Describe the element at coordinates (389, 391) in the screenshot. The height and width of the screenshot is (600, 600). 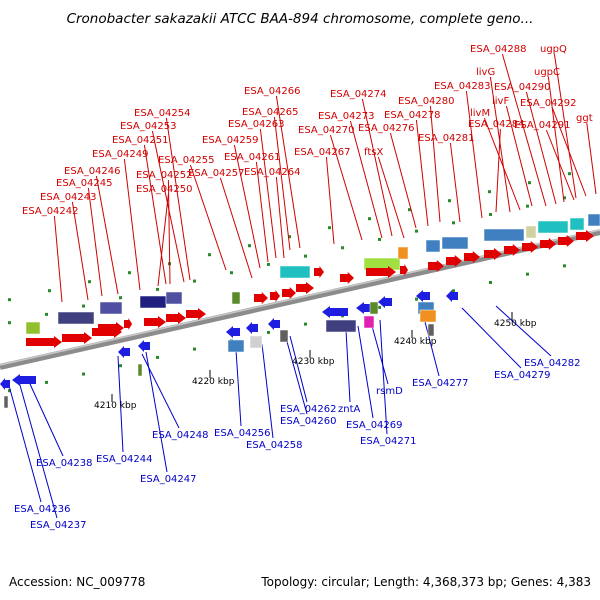
I see `reverse-gene-label: rsmD` at that location.